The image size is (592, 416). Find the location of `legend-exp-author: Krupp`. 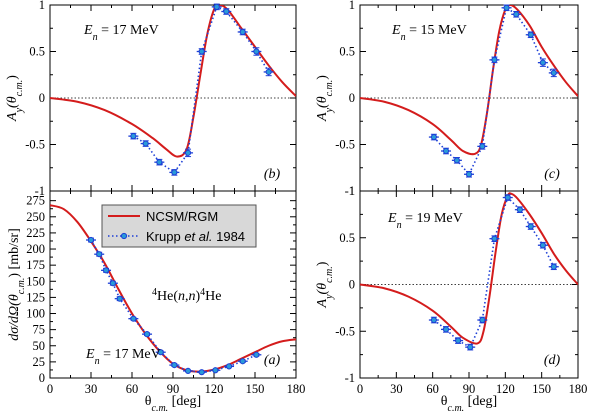

legend-exp-author: Krupp is located at coordinates (165, 236).